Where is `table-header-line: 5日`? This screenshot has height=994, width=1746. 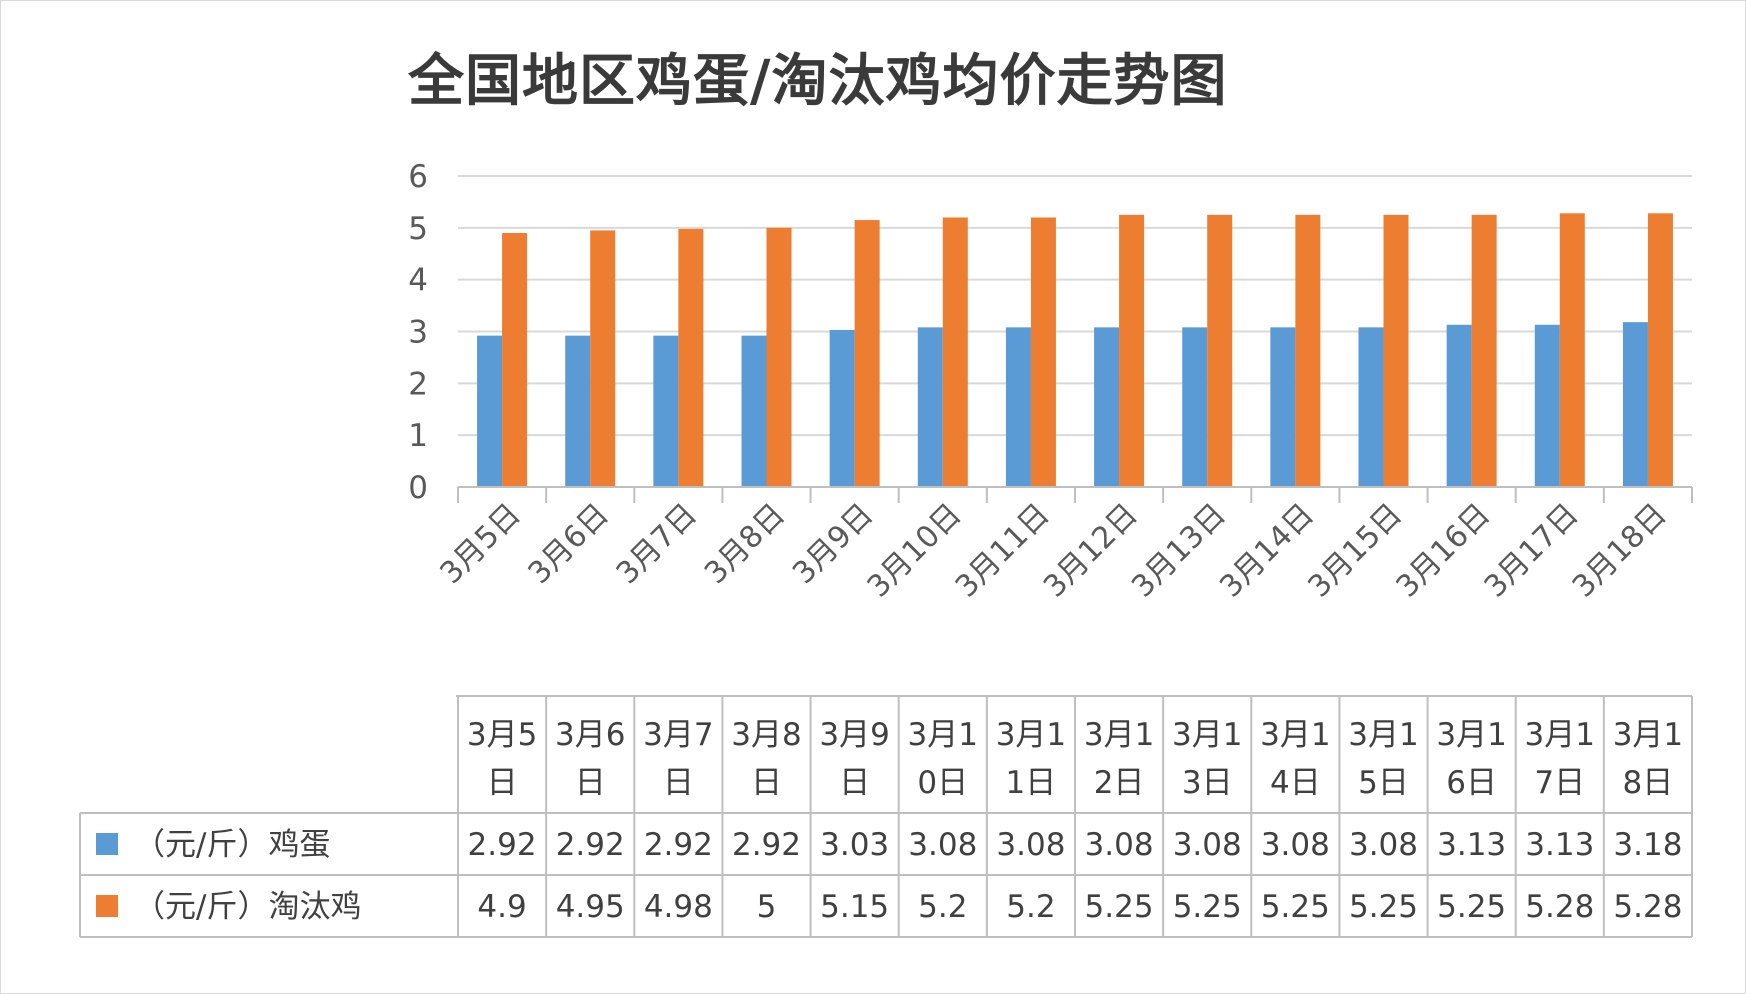 table-header-line: 5日 is located at coordinates (1383, 783).